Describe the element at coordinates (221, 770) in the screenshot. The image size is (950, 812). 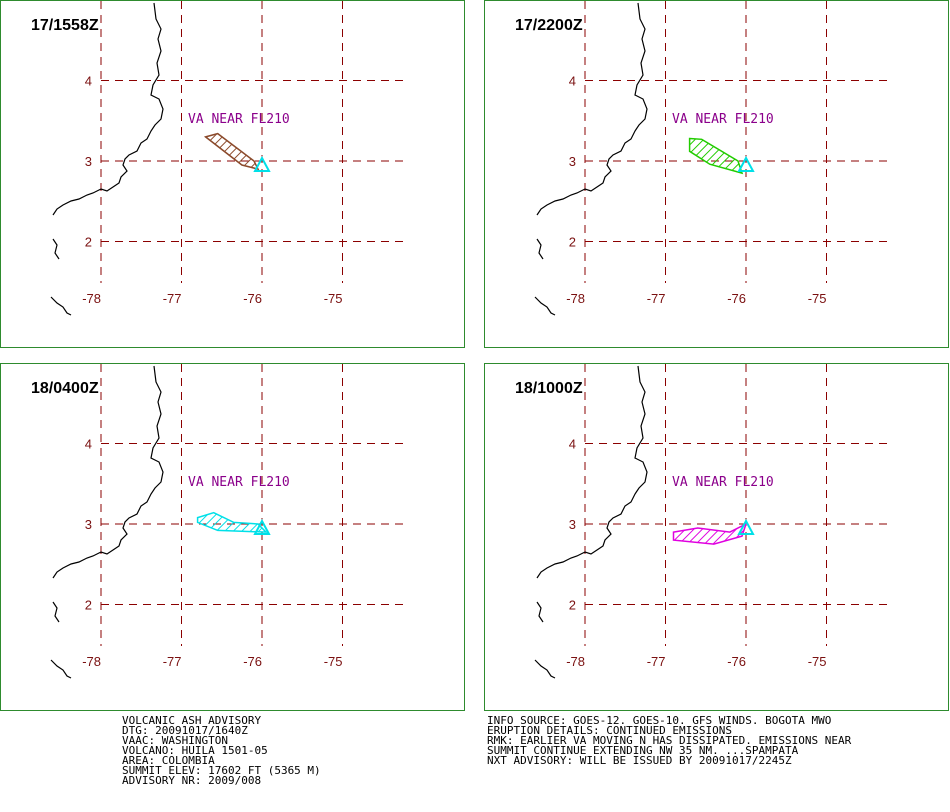
I see `advisory-line: SUMMIT ELEV: 17602 FT (5365 M)` at that location.